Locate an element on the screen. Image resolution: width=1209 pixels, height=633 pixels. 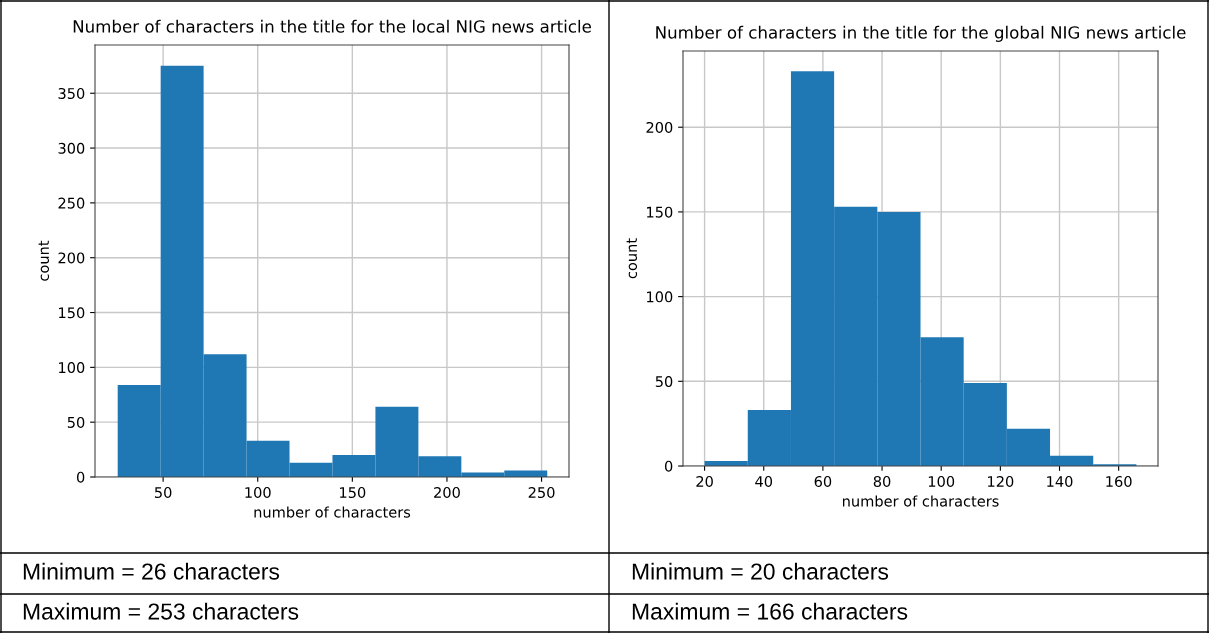
y-tick-label: 350 is located at coordinates (71, 93).